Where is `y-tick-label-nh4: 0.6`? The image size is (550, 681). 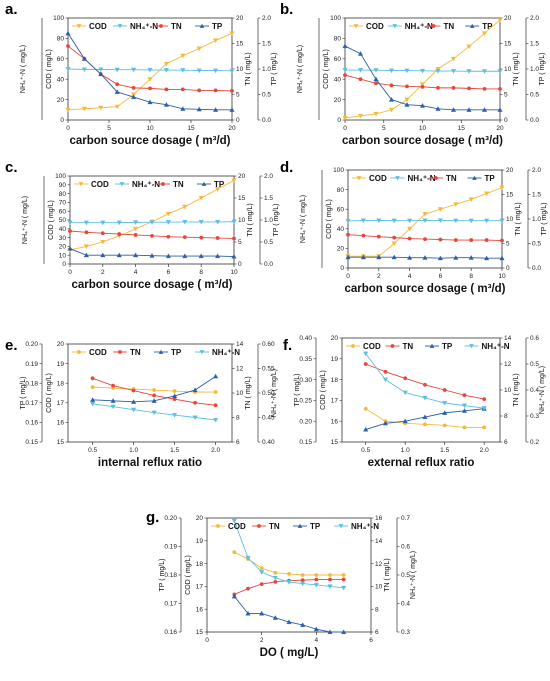 y-tick-label-nh4: 0.6 is located at coordinates (405, 547).